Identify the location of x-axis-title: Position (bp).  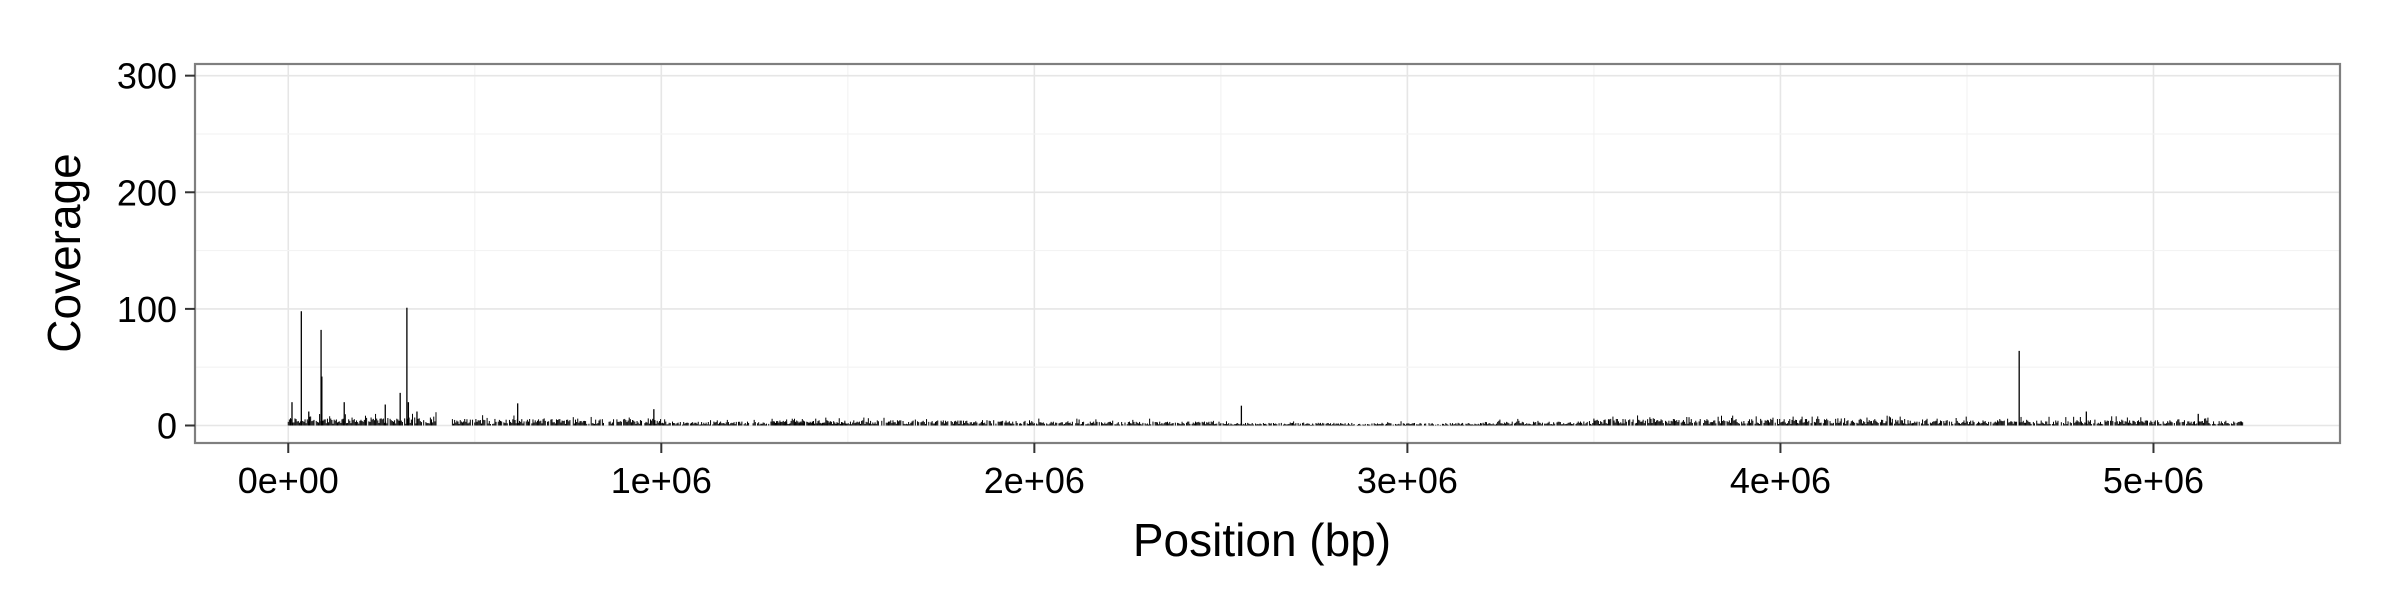
(1262, 540).